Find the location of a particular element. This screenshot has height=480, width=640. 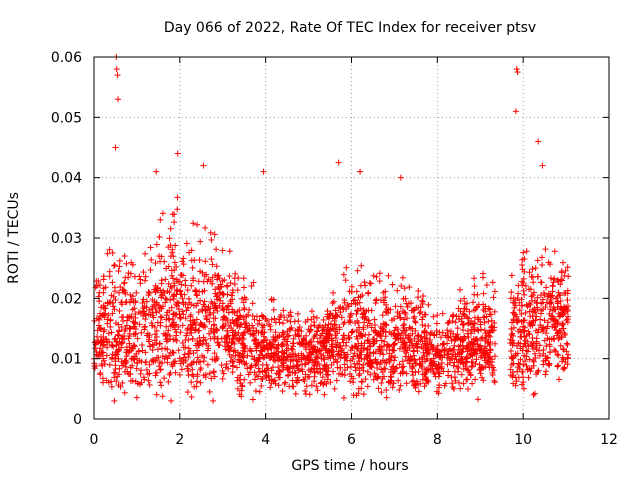

y-tick-label: 0.06 is located at coordinates (66, 58).